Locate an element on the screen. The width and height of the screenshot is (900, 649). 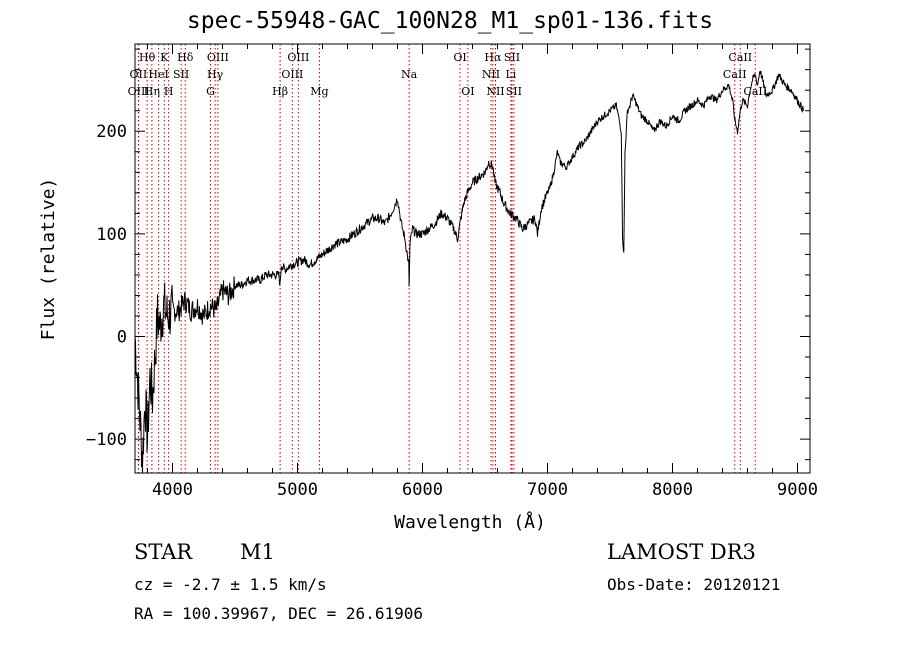
x-tick-label: 5000 is located at coordinates (297, 490).